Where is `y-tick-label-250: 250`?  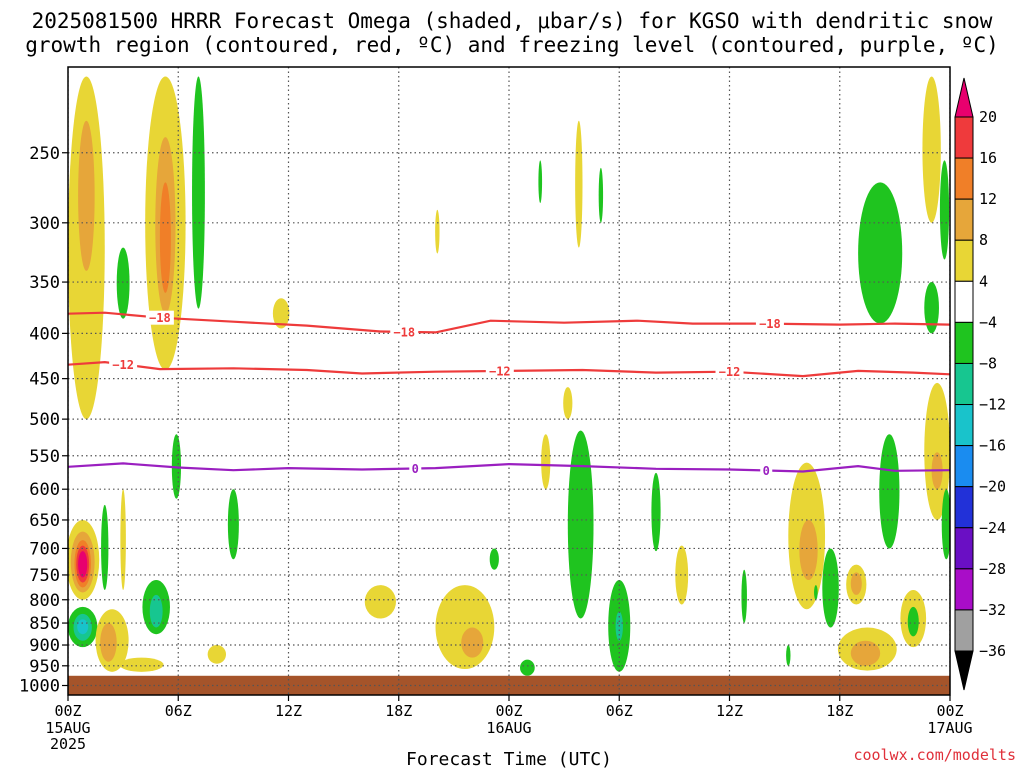 y-tick-label-250: 250 is located at coordinates (44, 154).